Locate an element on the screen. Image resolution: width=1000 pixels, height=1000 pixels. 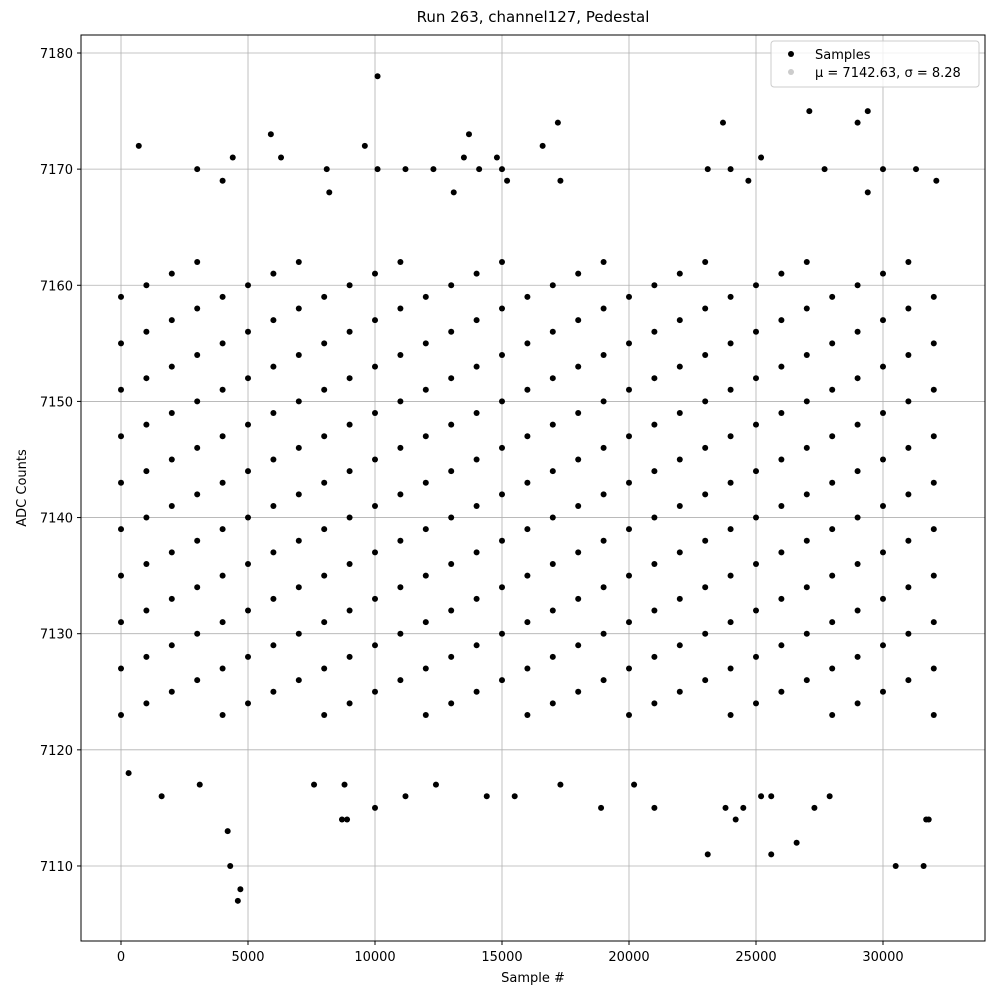
legend-frame is located at coordinates (875, 64).